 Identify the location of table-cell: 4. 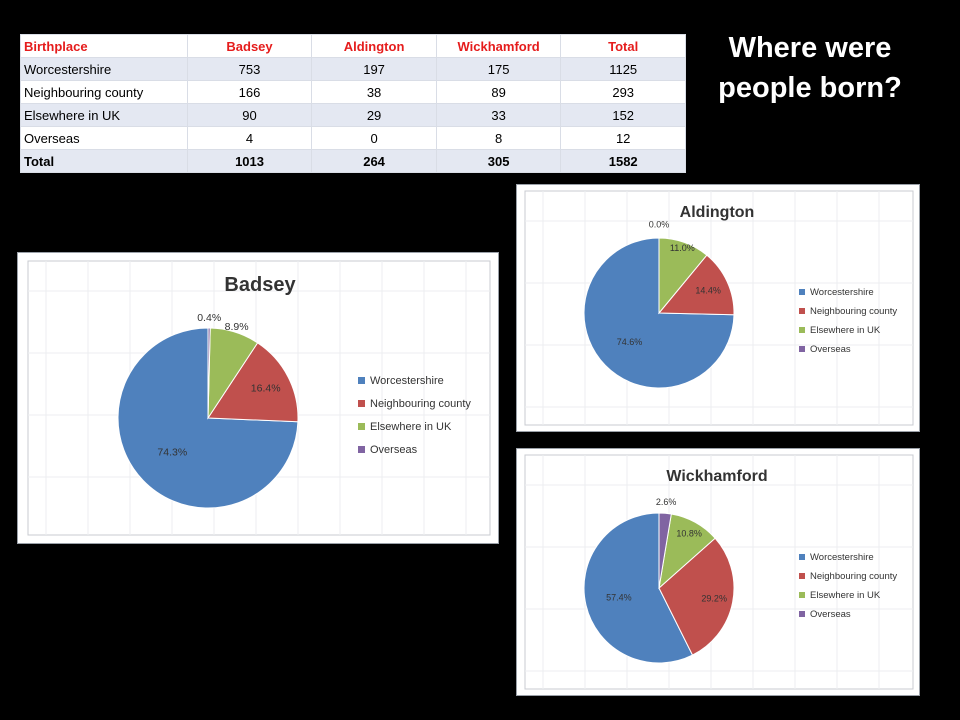
(249, 138).